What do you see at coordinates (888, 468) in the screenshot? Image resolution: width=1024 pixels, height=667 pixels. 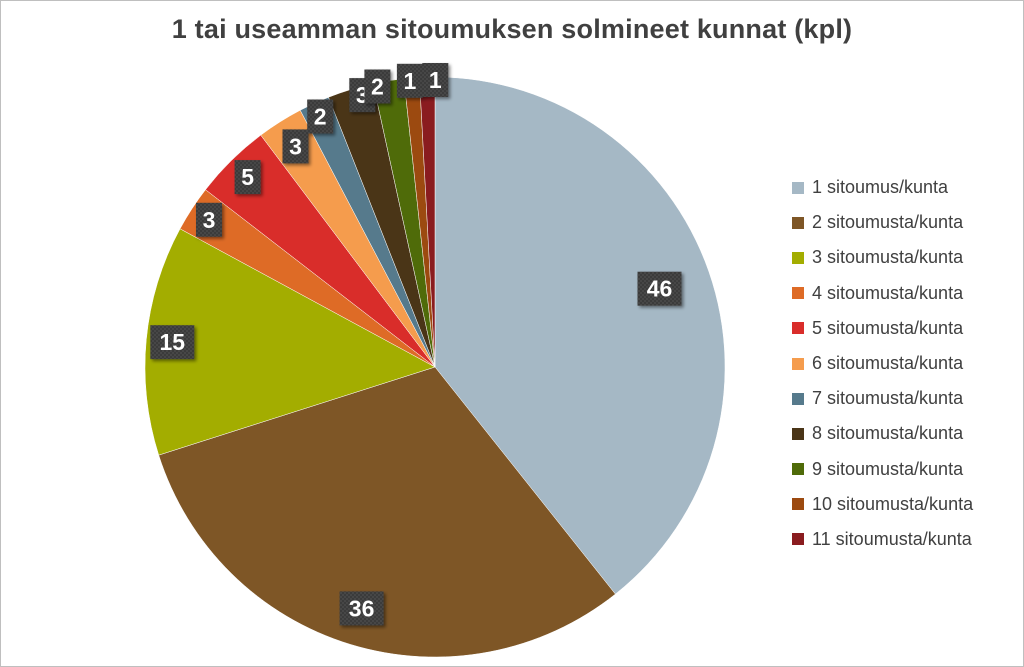 I see `legend-label: 9 sitoumusta/kunta` at bounding box center [888, 468].